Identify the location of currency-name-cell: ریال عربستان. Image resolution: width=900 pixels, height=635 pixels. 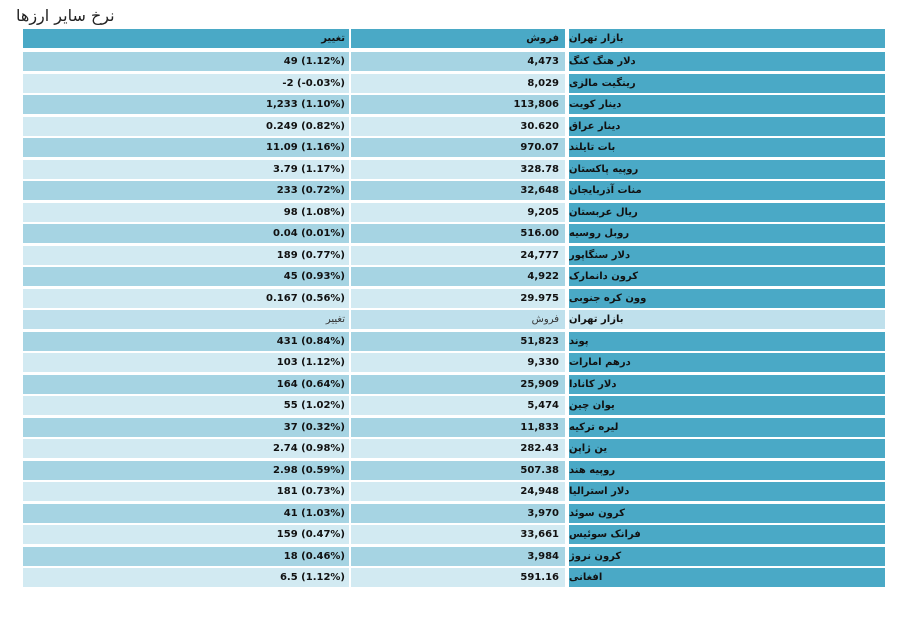
(727, 212).